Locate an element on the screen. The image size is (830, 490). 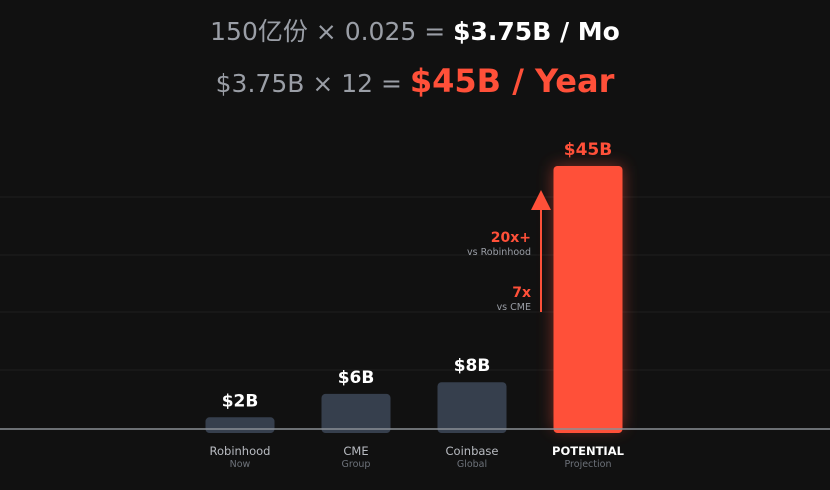
monthly-formula-prefix: 150亿份 × 0.025 = is located at coordinates (332, 31).